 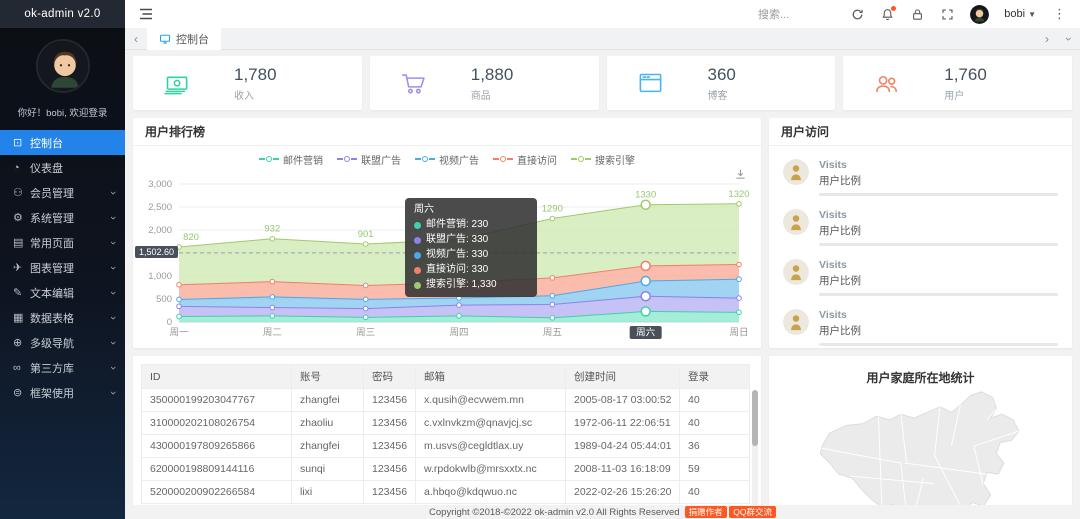 I want to click on table-column-header: 密码, so click(x=389, y=376).